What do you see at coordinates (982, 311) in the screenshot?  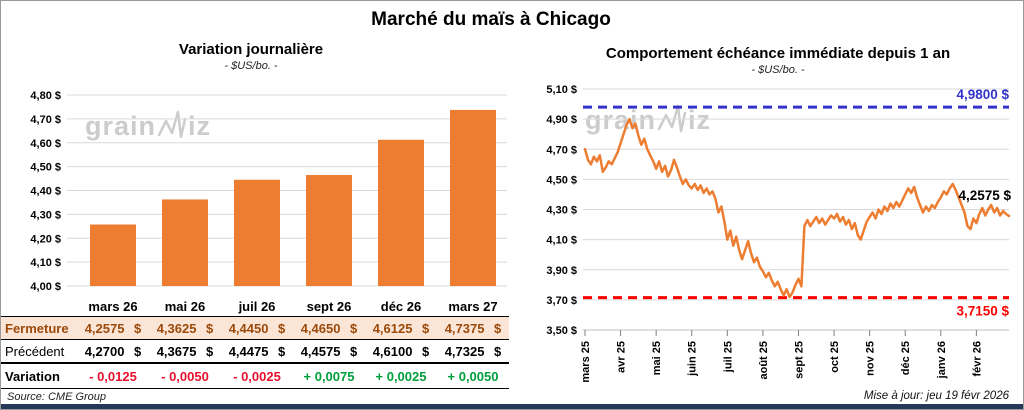 I see `low-value-label: 3,7150 $` at bounding box center [982, 311].